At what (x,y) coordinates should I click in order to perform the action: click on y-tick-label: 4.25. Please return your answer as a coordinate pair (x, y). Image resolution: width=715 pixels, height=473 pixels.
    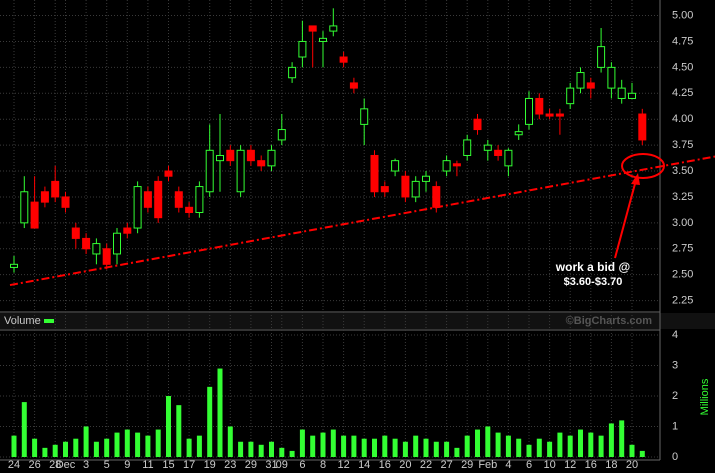
    Looking at the image, I should click on (682, 93).